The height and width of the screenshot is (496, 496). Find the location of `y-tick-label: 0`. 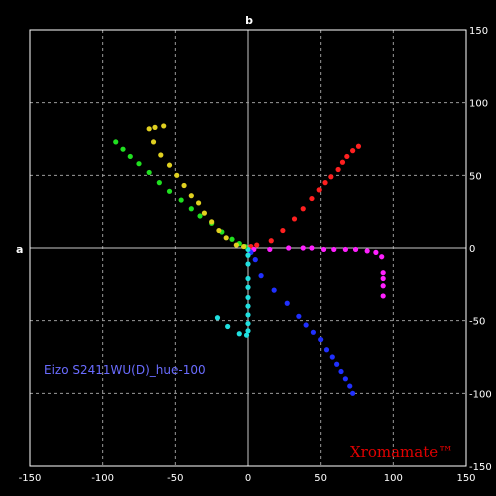

y-tick-label: 0 is located at coordinates (472, 249).